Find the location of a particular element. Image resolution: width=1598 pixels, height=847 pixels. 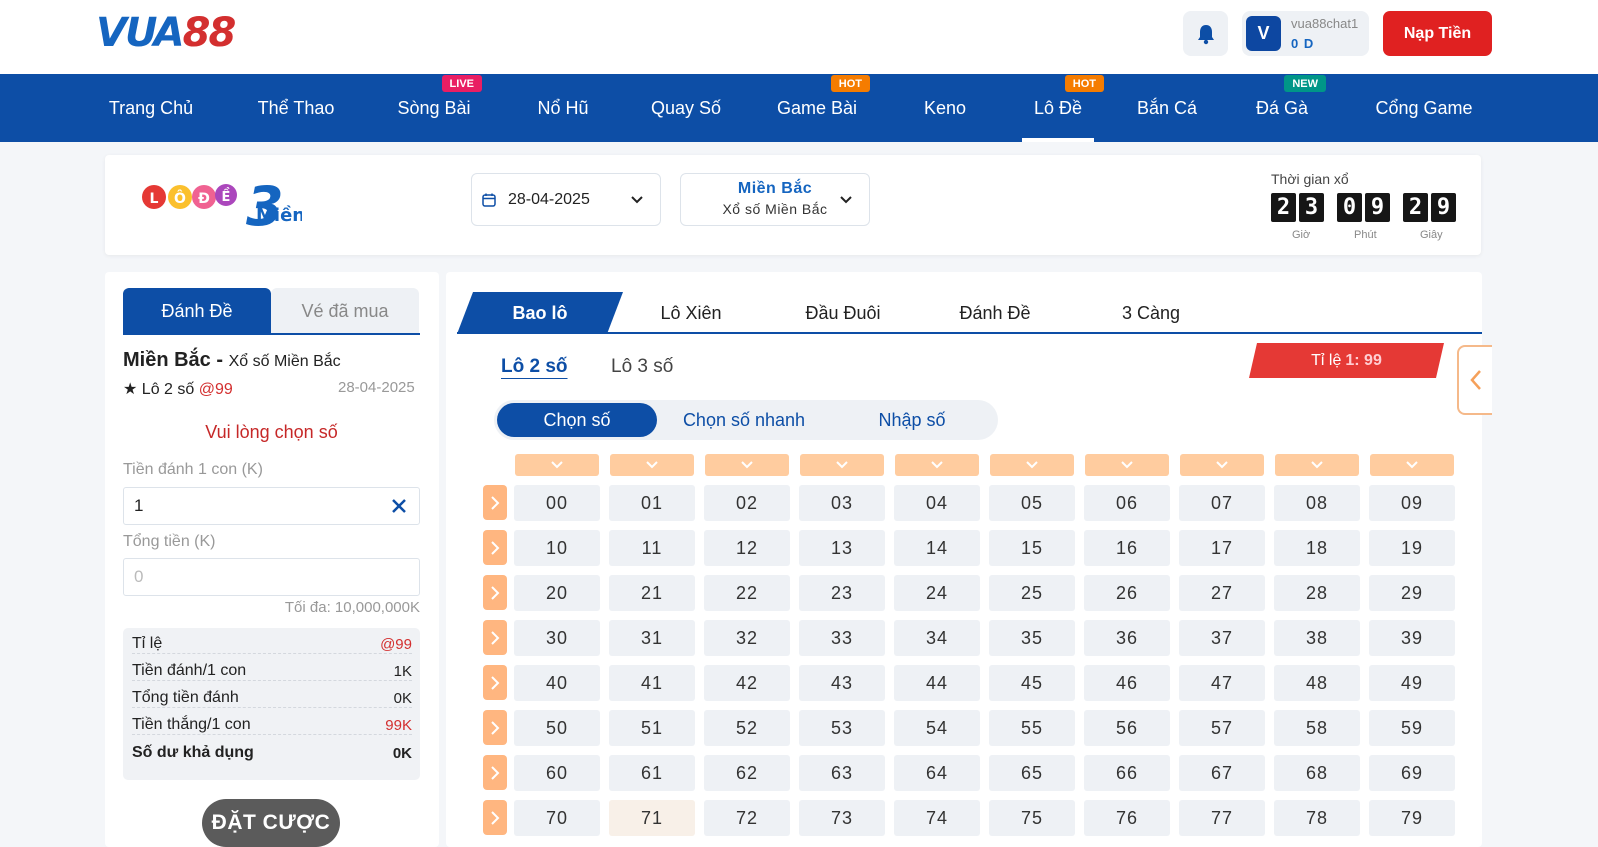

number-cell: 59 is located at coordinates (1412, 728).